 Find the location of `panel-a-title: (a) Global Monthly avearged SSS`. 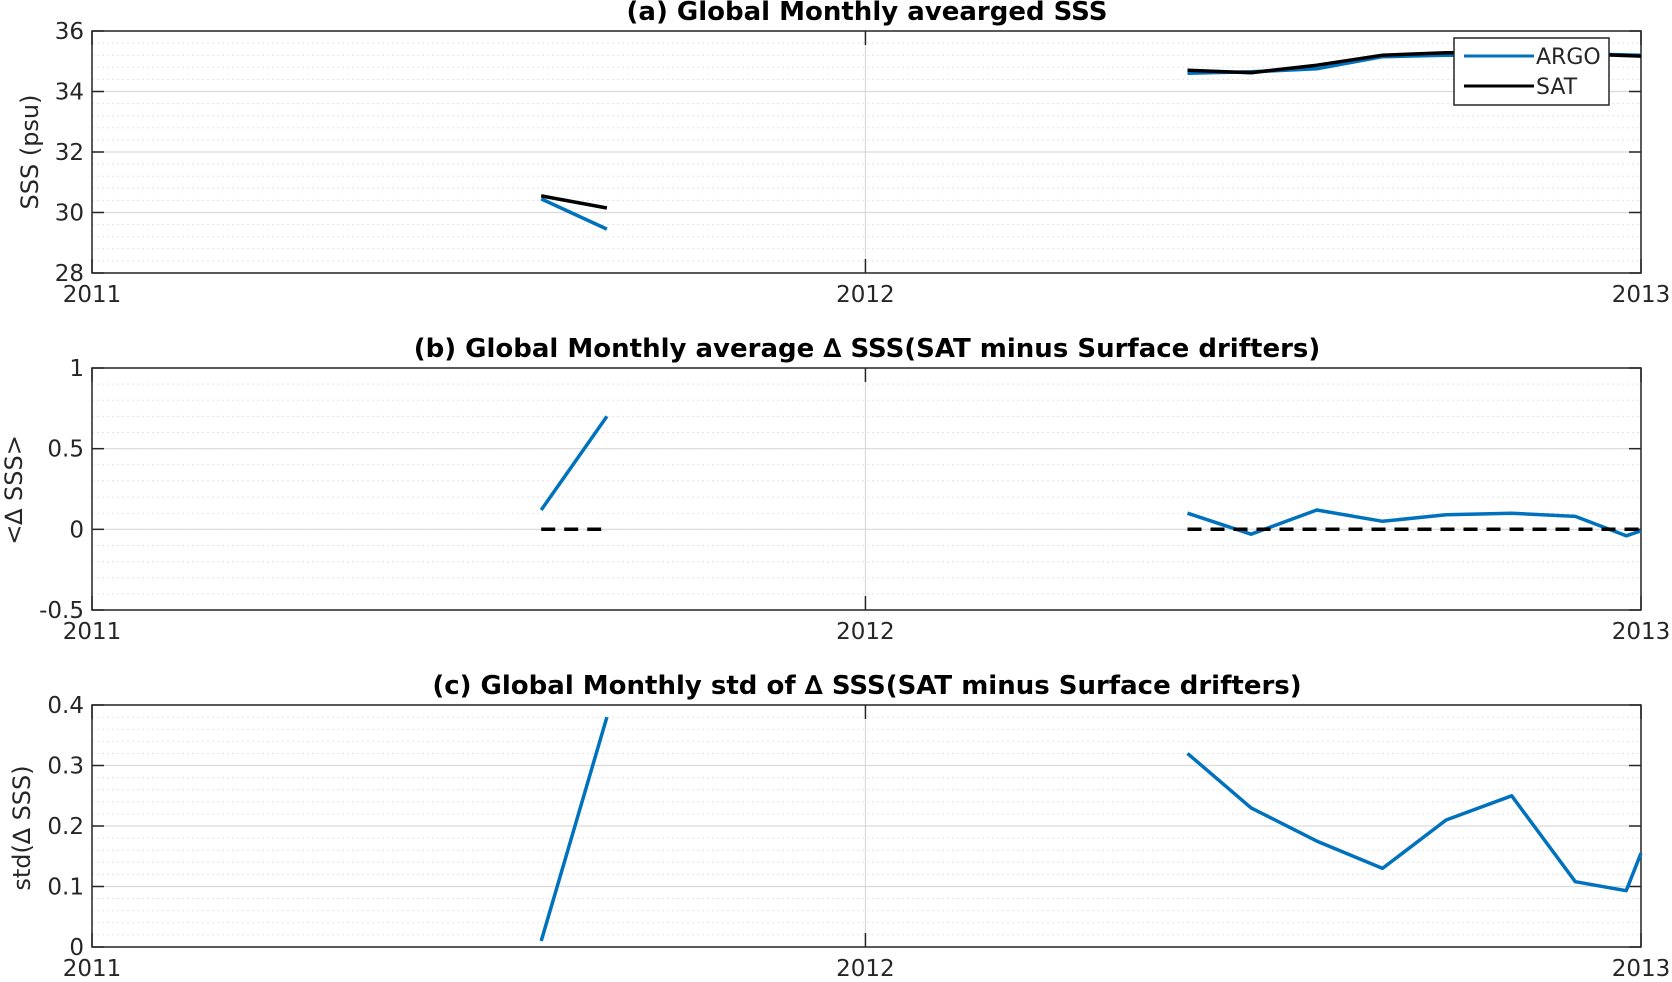

panel-a-title: (a) Global Monthly avearged SSS is located at coordinates (867, 13).